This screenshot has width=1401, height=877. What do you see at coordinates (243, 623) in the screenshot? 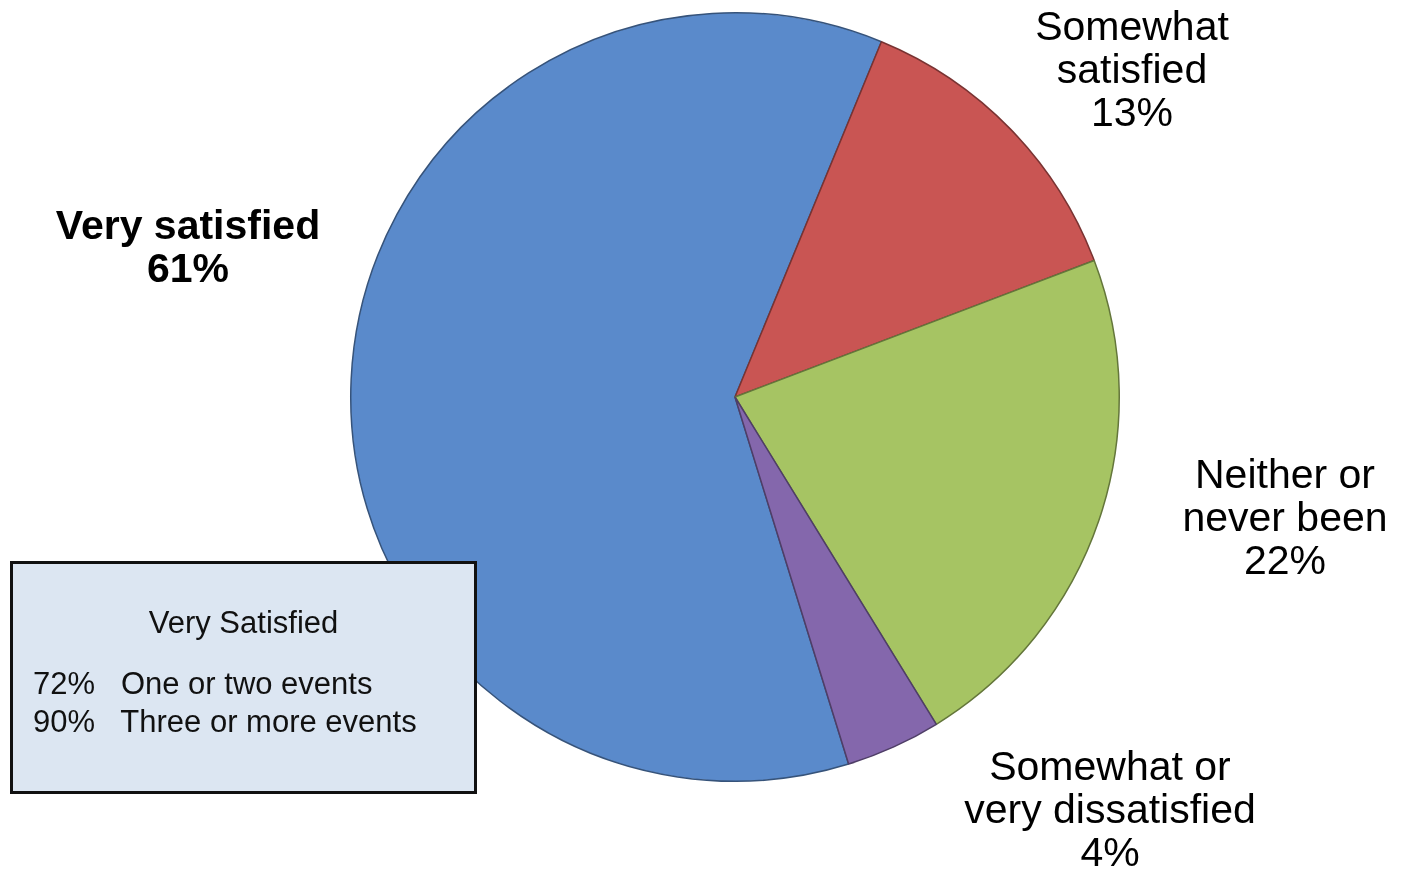
I see `text: Very Satisfied` at bounding box center [243, 623].